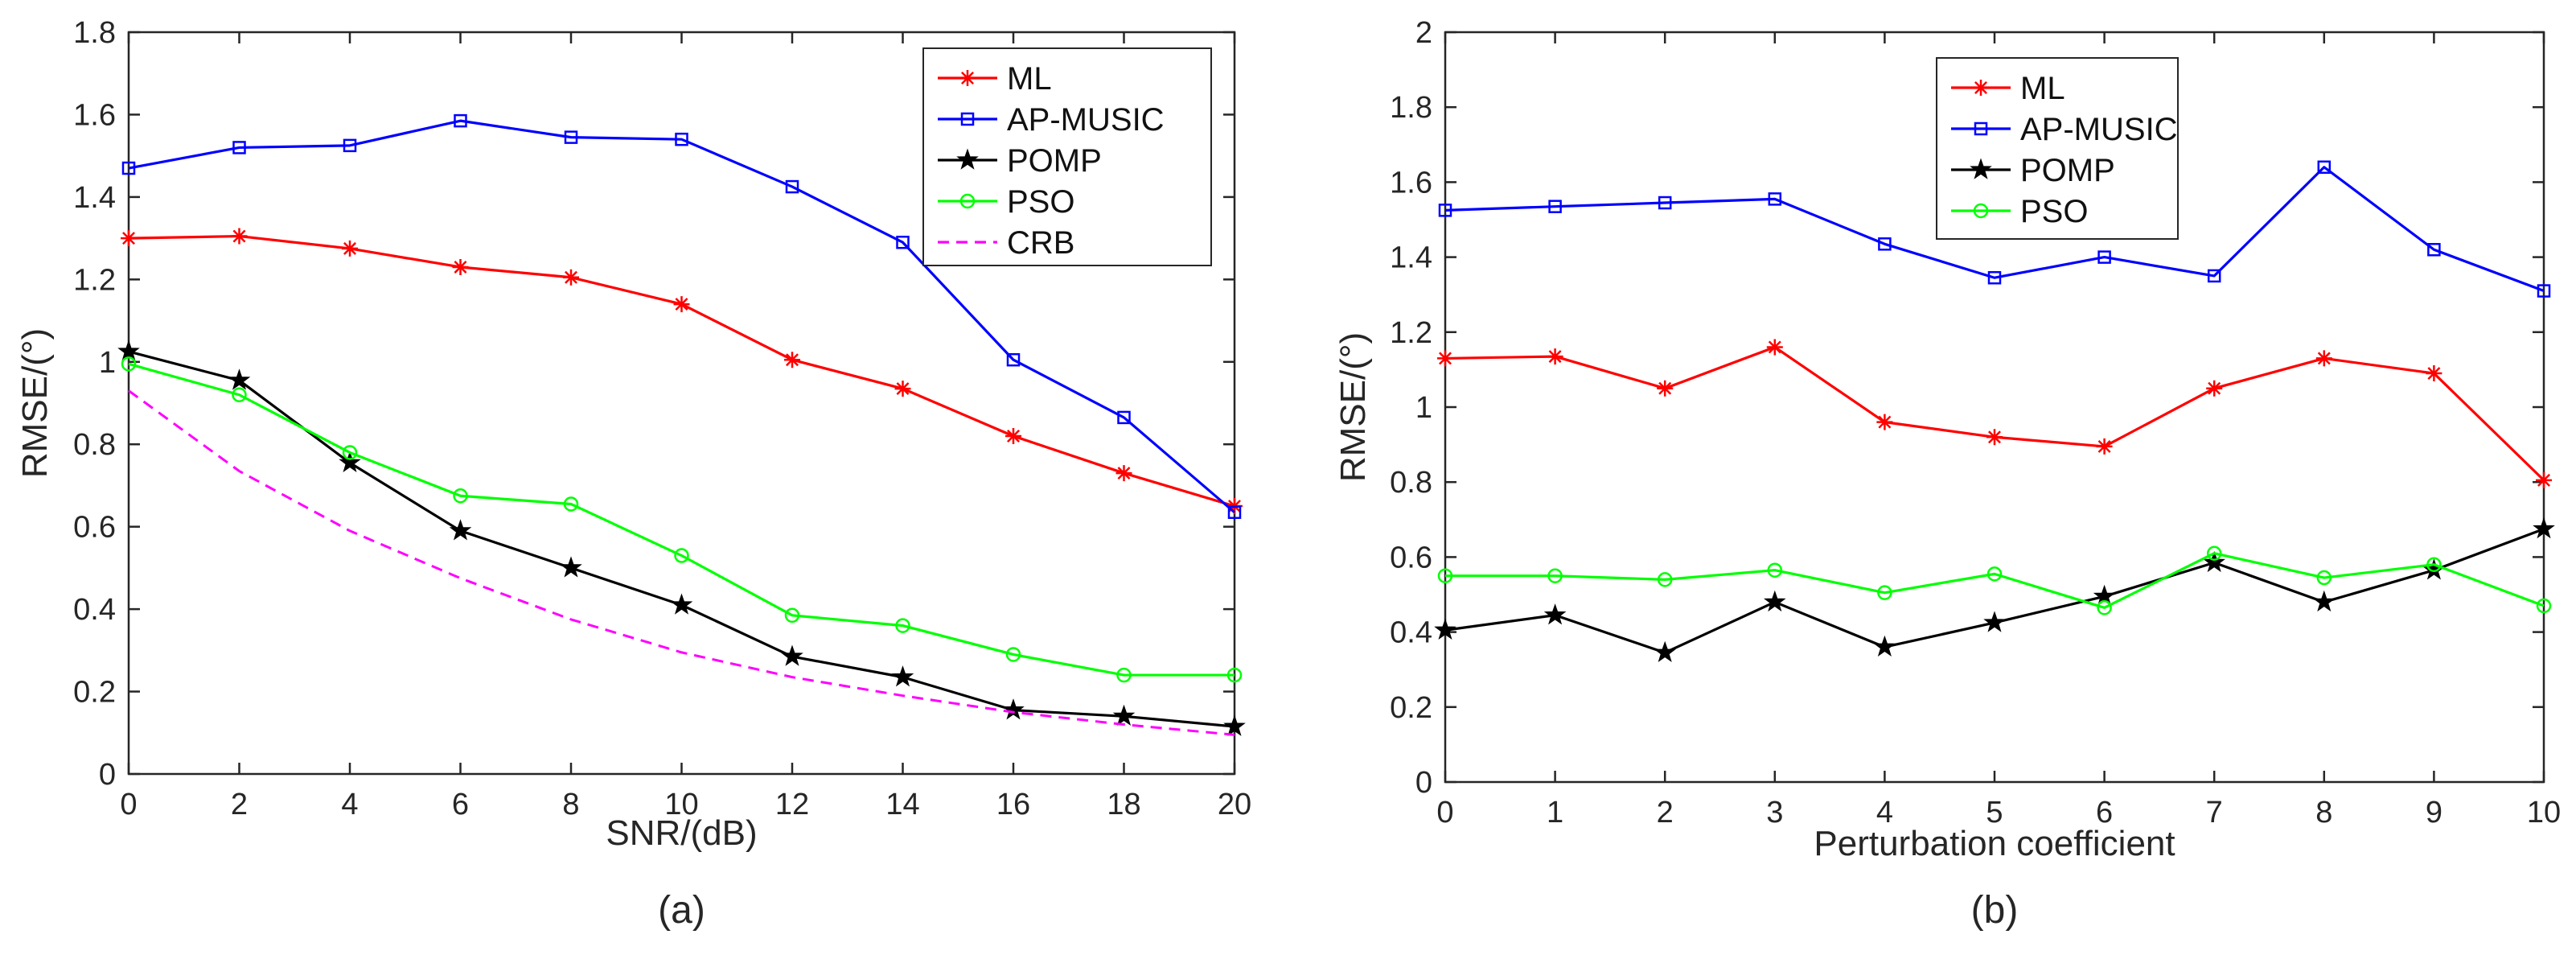  What do you see at coordinates (2544, 813) in the screenshot?
I see `x-tick-label: 10` at bounding box center [2544, 813].